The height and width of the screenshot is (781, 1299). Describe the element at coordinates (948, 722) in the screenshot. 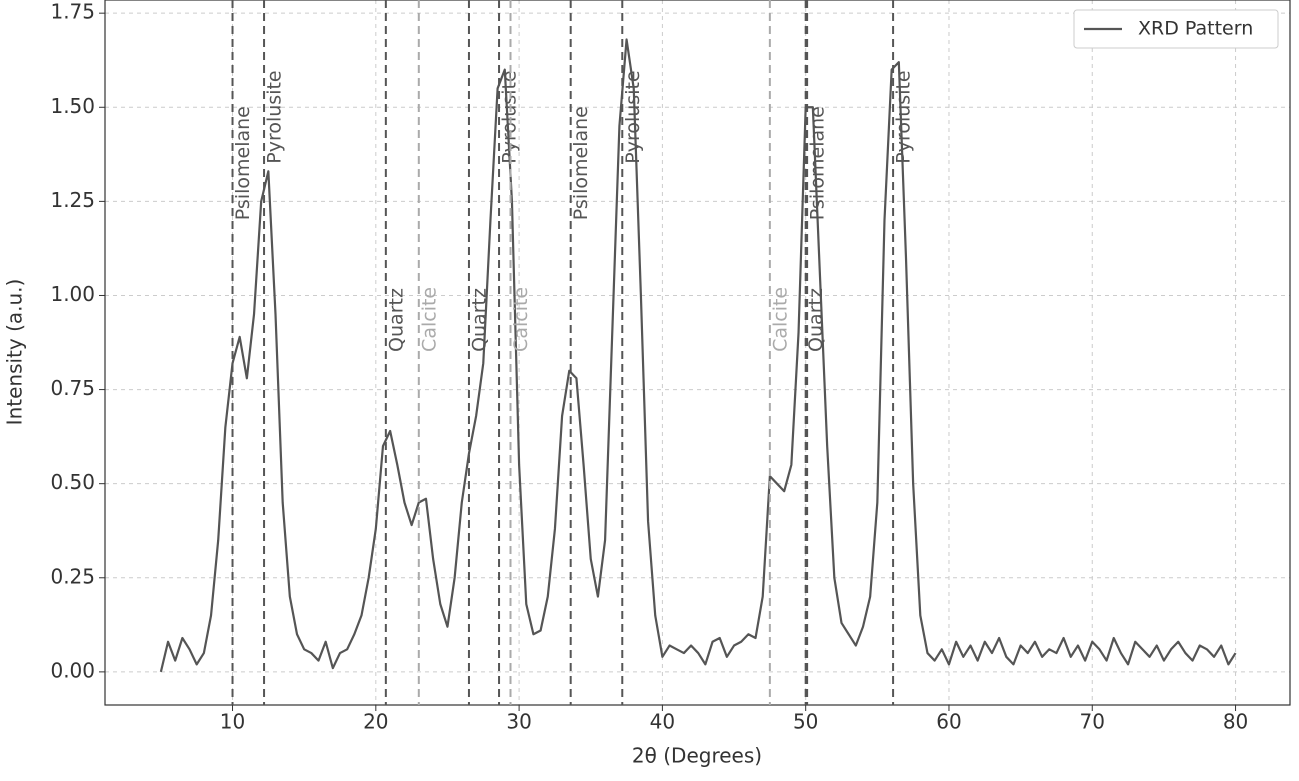

I see `x-tick-label: 60` at that location.